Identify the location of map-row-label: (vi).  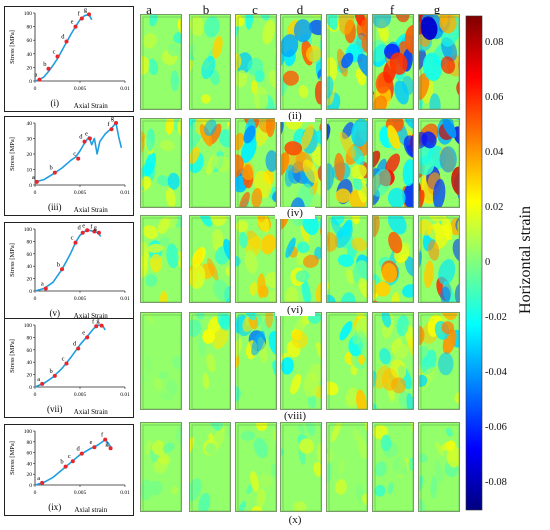
(295, 310).